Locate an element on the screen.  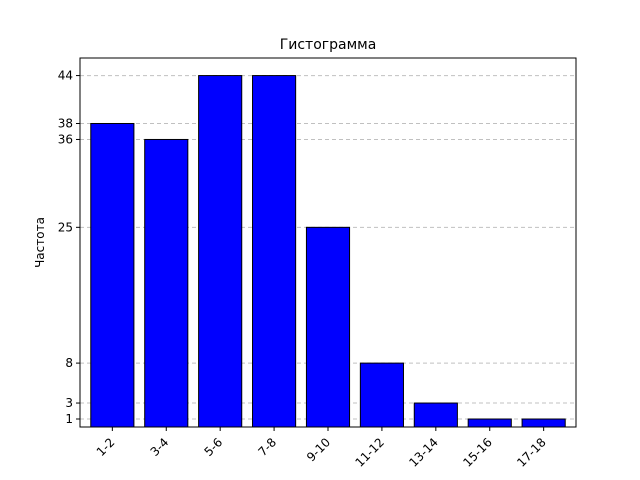
x-tick-label: 7-8 is located at coordinates (267, 447).